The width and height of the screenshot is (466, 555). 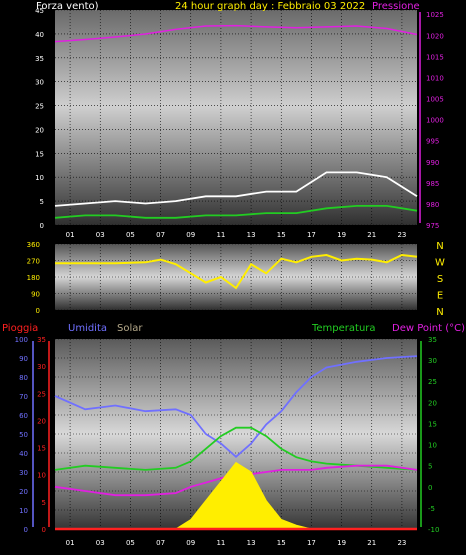 I want to click on rain-tick-label: 20, so click(x=41, y=421).